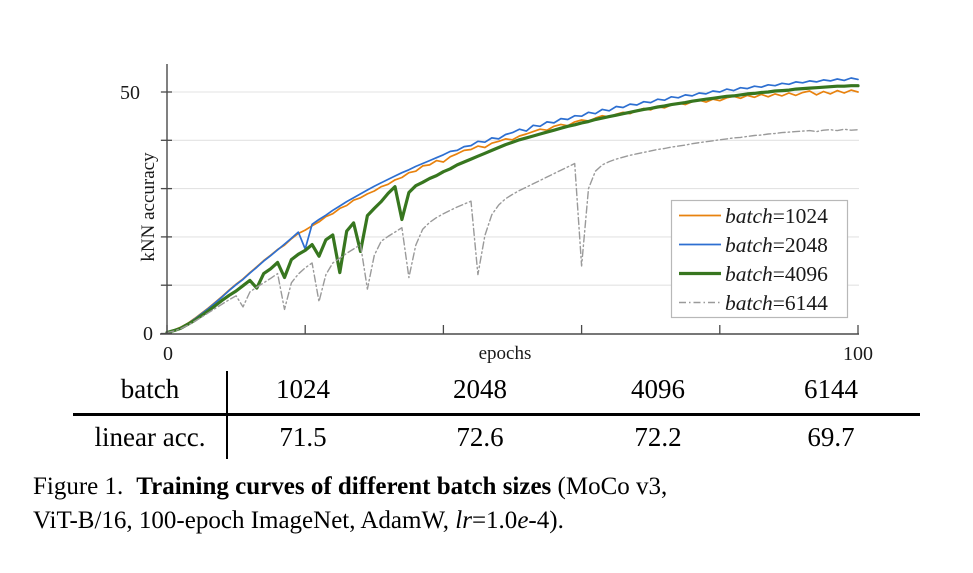 The width and height of the screenshot is (973, 573). What do you see at coordinates (776, 245) in the screenshot?
I see `legend-label-2048: batch=2048` at bounding box center [776, 245].